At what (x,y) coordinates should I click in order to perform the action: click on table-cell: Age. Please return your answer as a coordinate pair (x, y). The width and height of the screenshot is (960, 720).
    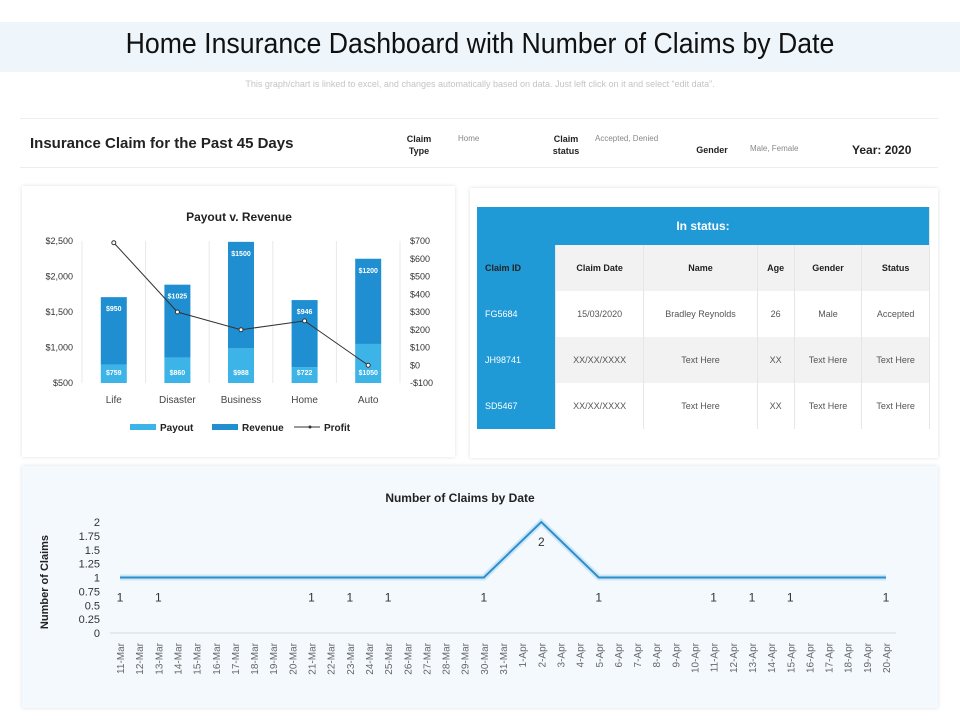
    Looking at the image, I should click on (776, 268).